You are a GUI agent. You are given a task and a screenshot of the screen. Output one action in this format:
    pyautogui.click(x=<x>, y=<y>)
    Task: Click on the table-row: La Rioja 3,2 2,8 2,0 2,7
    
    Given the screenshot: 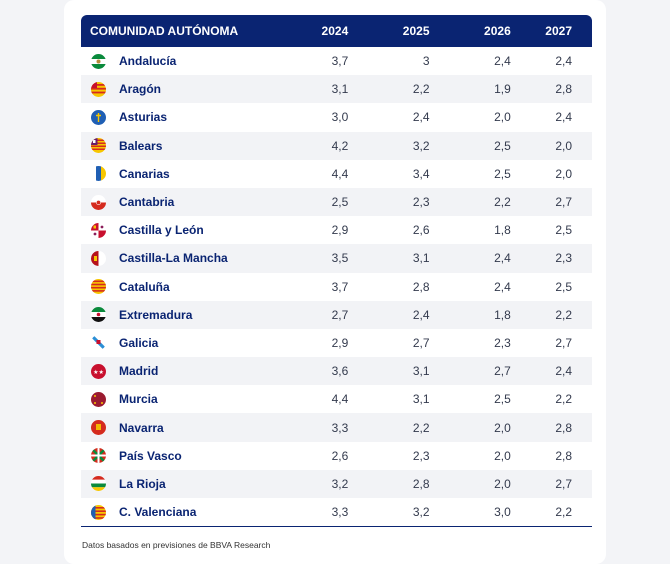 What is the action you would take?
    pyautogui.click(x=336, y=483)
    